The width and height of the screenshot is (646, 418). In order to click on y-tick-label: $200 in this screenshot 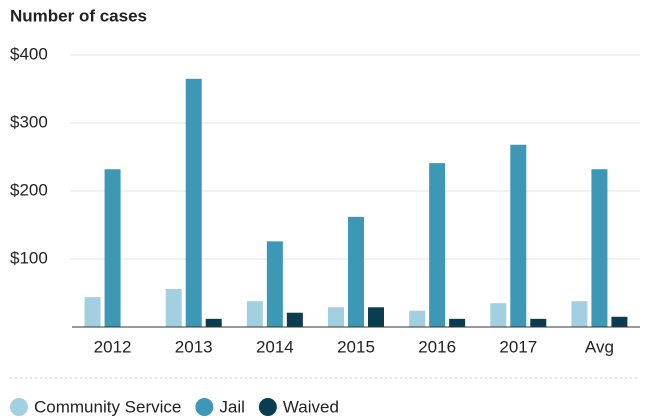, I will do `click(29, 189)`.